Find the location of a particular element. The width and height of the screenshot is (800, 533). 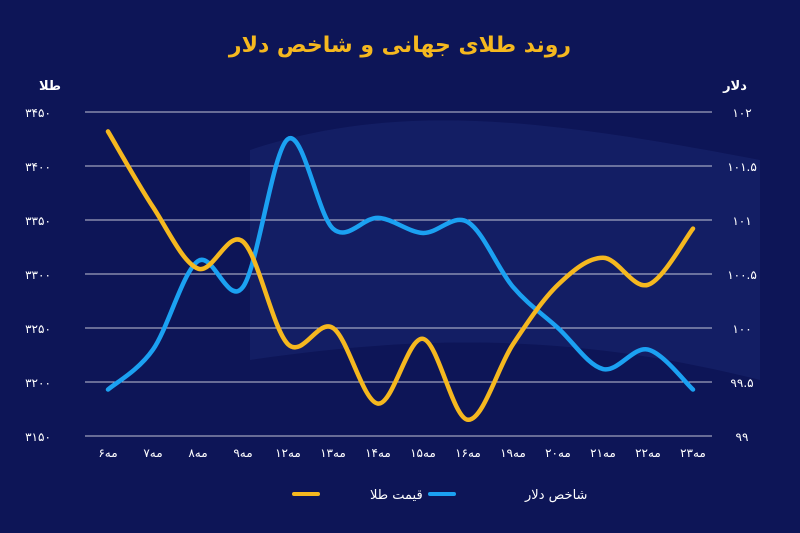

x-tick-label: ۸مه is located at coordinates (197, 453).